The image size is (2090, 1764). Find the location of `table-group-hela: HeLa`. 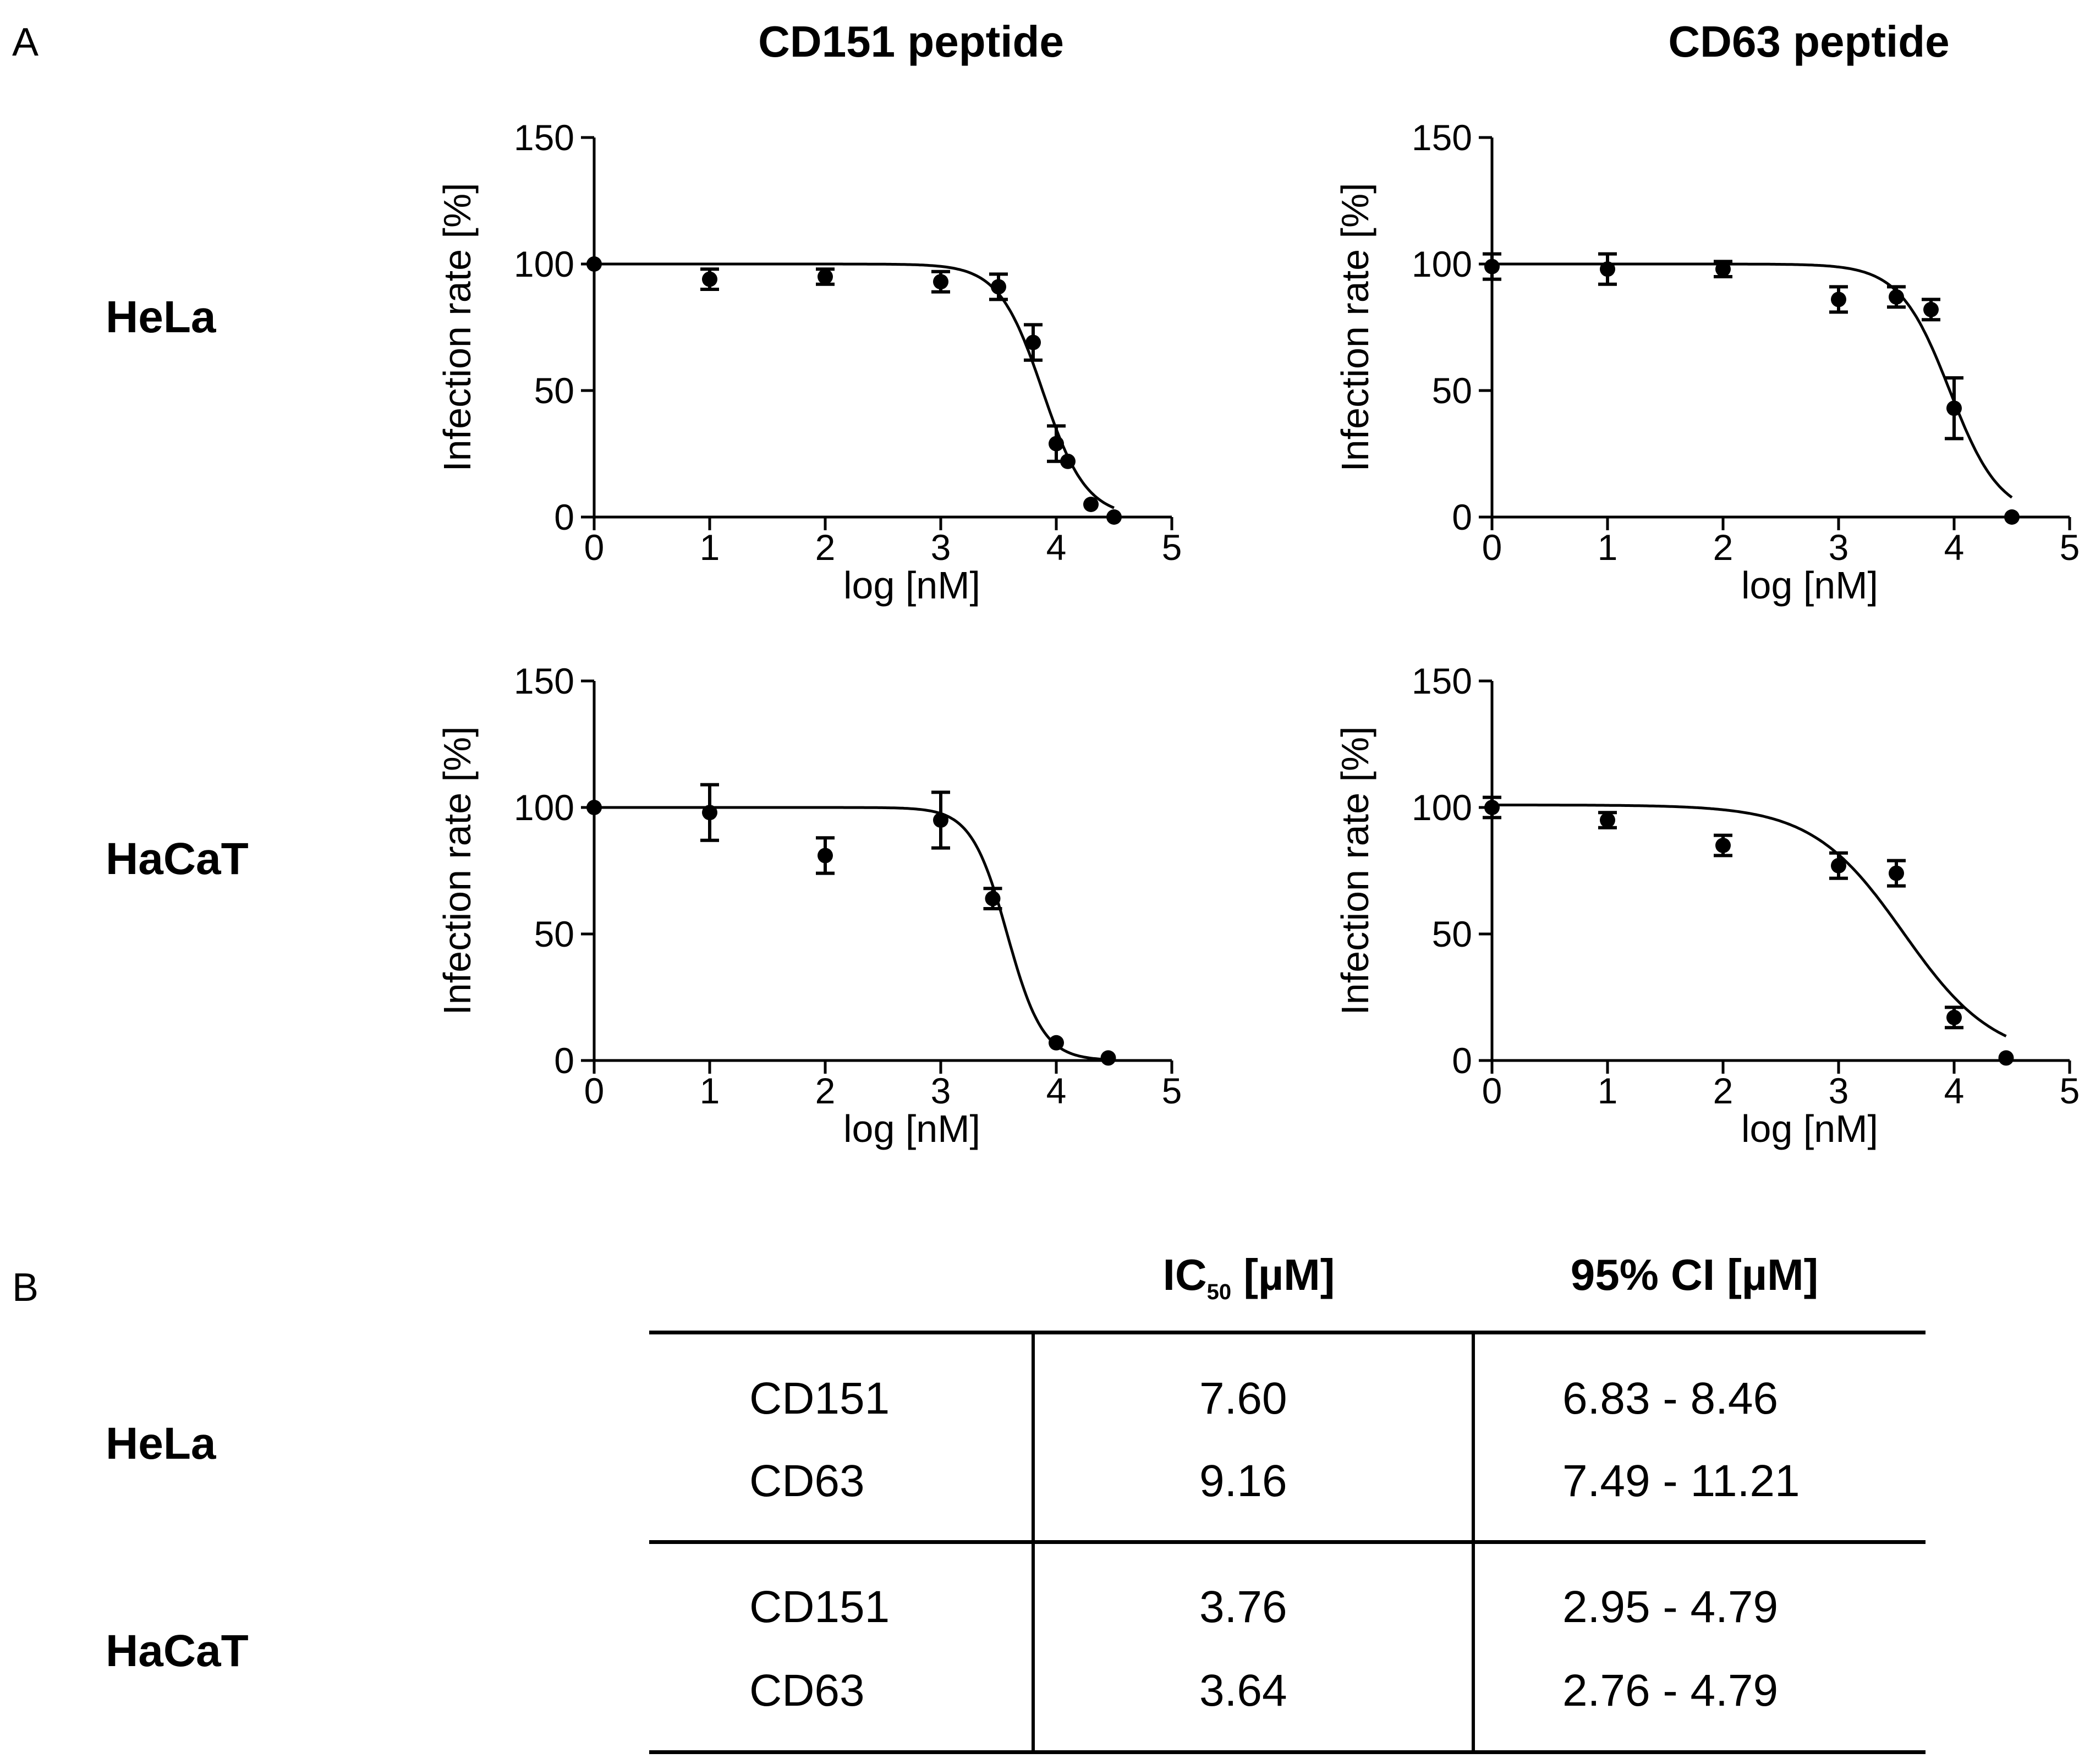

table-group-hela: HeLa is located at coordinates (161, 1444).